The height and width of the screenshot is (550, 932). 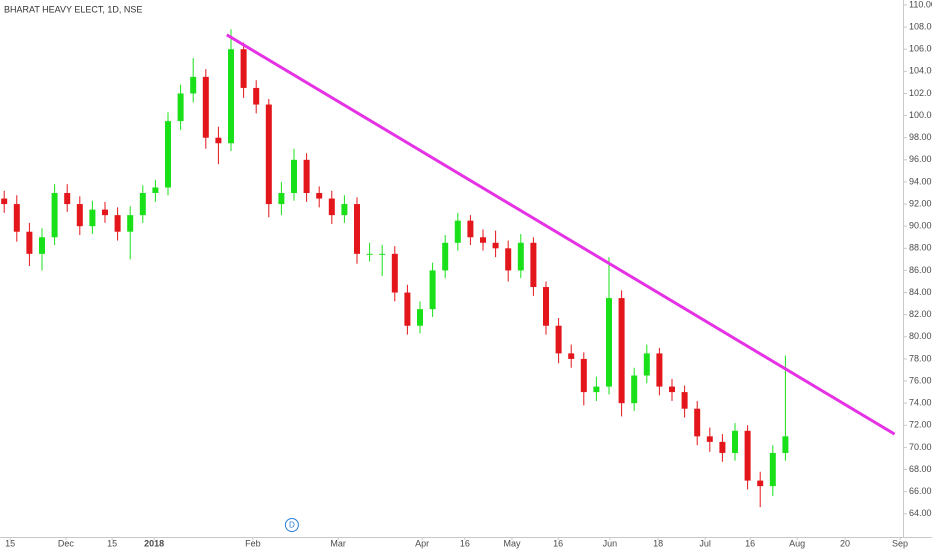 I want to click on y-tick-label: 76.00, so click(x=920, y=380).